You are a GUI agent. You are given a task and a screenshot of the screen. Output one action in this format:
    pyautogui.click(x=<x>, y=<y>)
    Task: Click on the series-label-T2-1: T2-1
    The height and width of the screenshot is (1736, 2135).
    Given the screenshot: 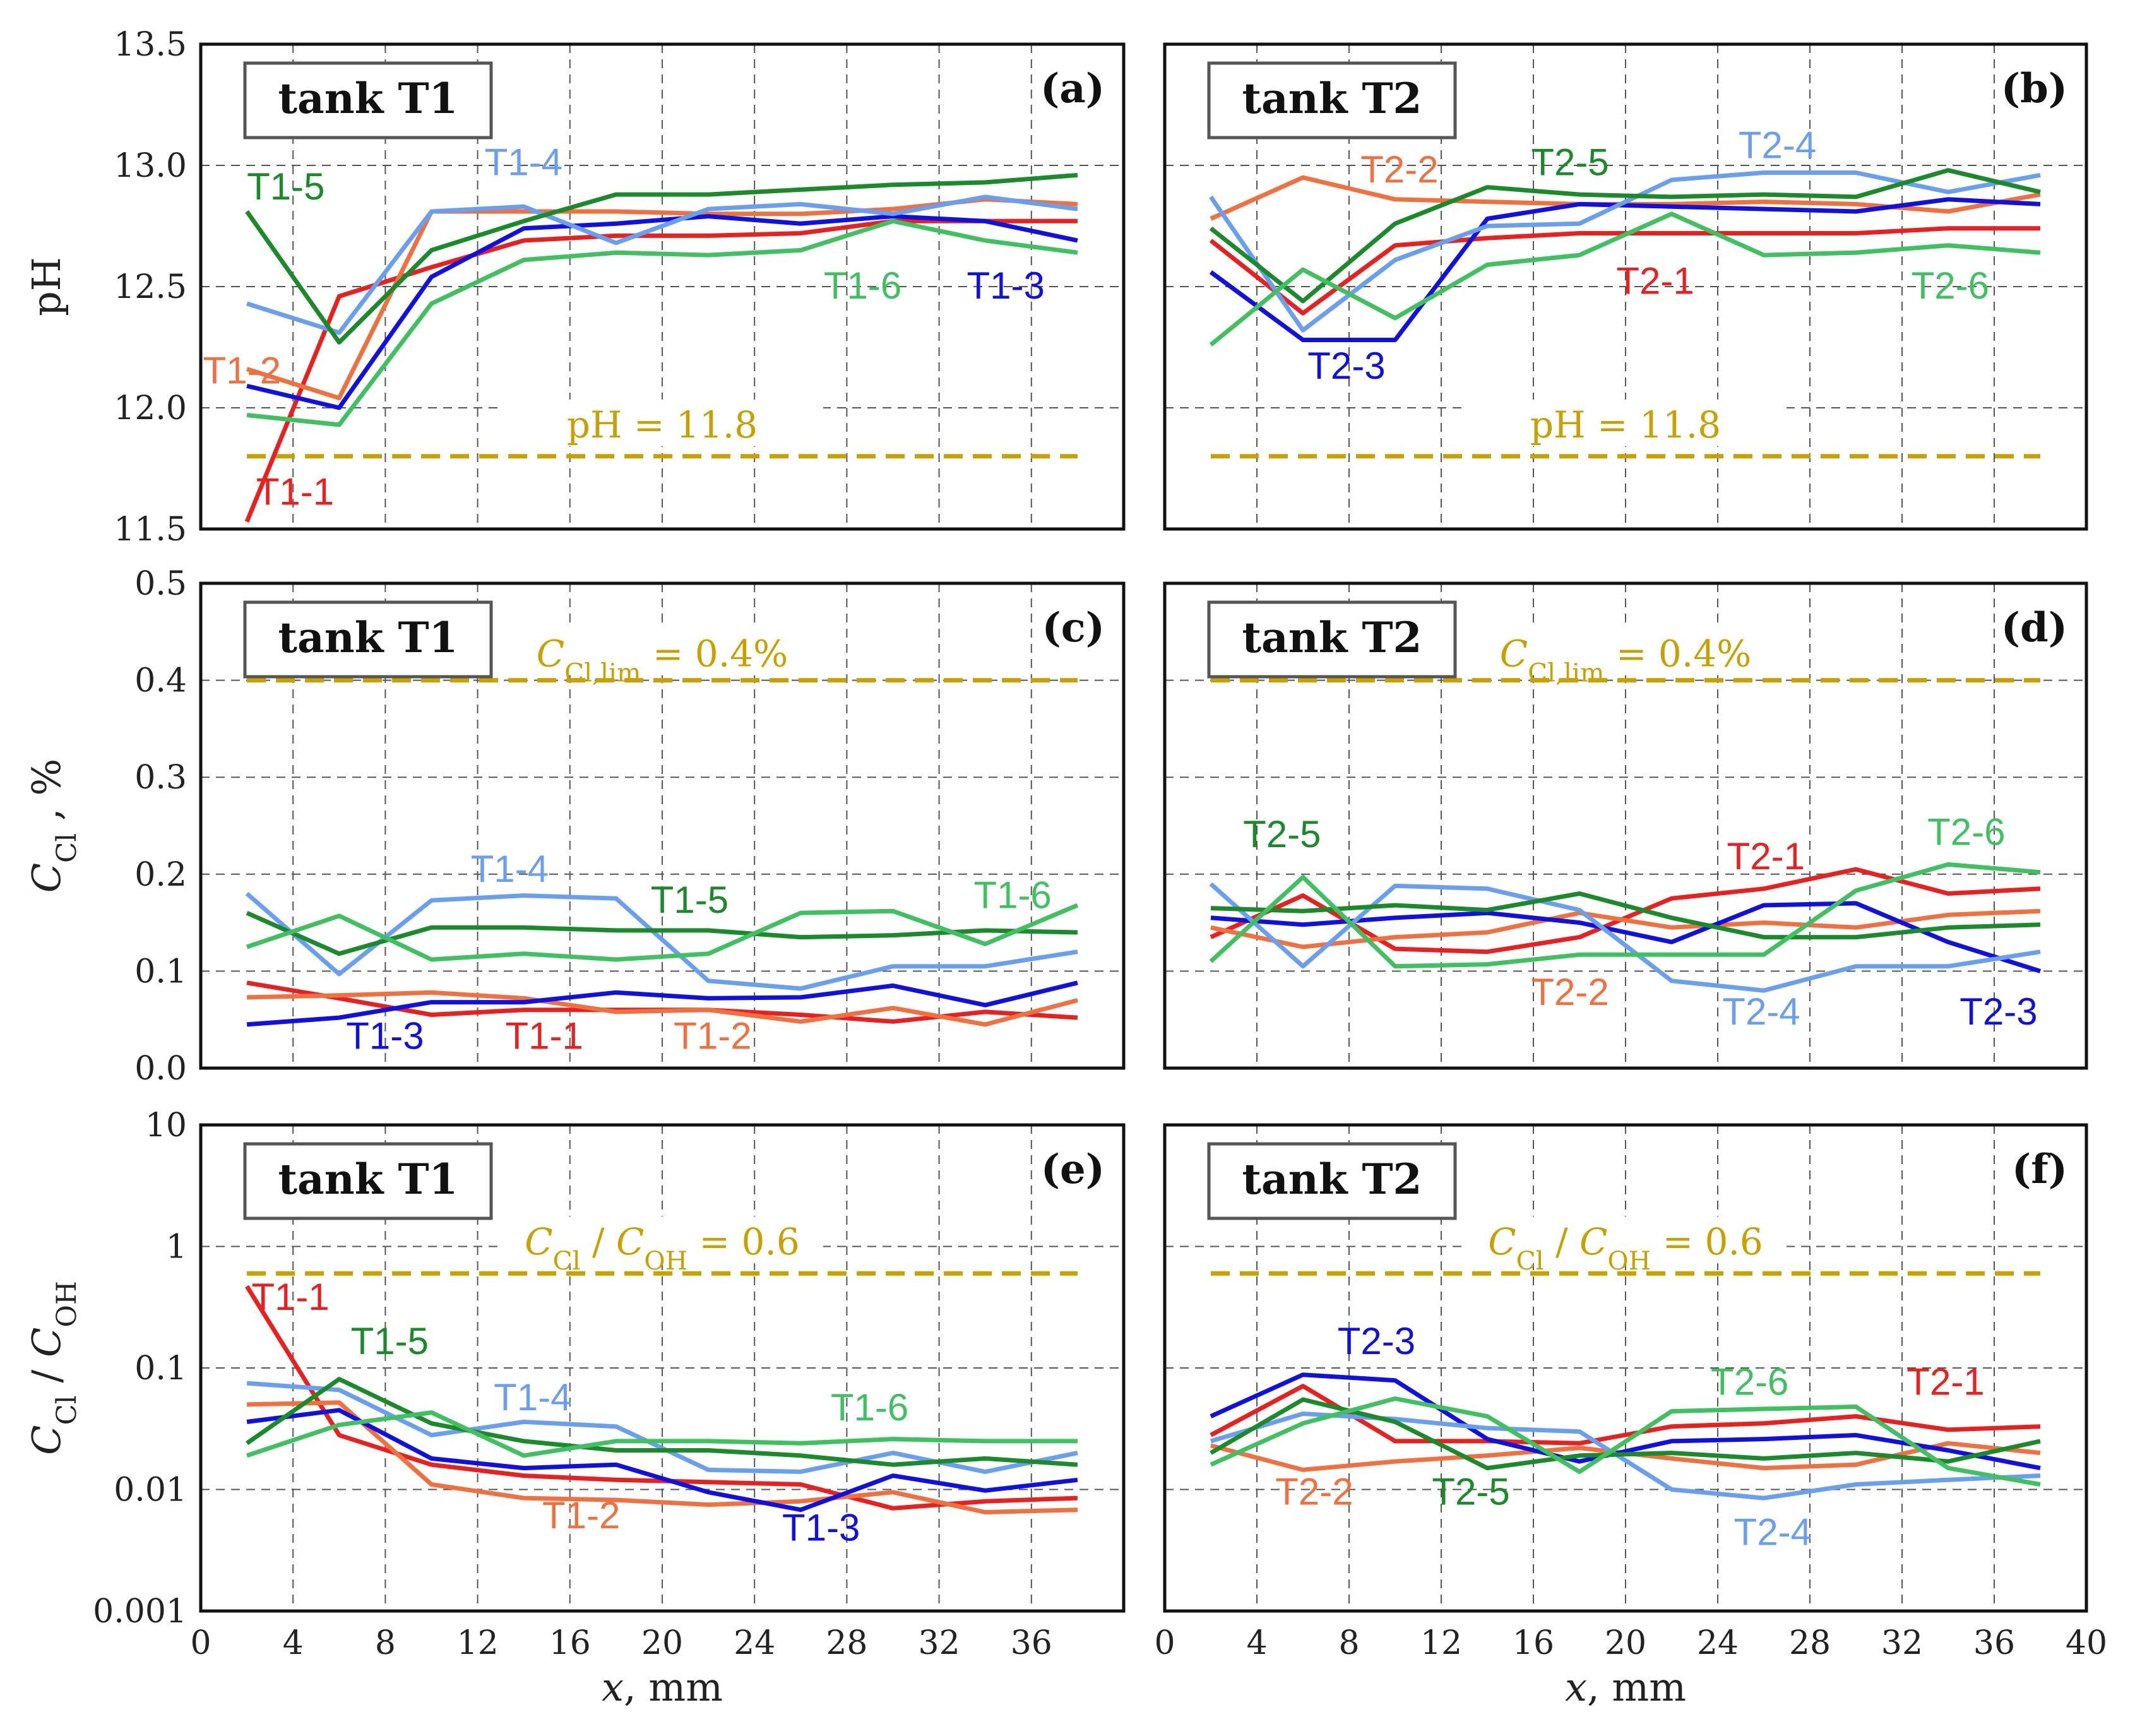 What is the action you would take?
    pyautogui.click(x=1655, y=281)
    